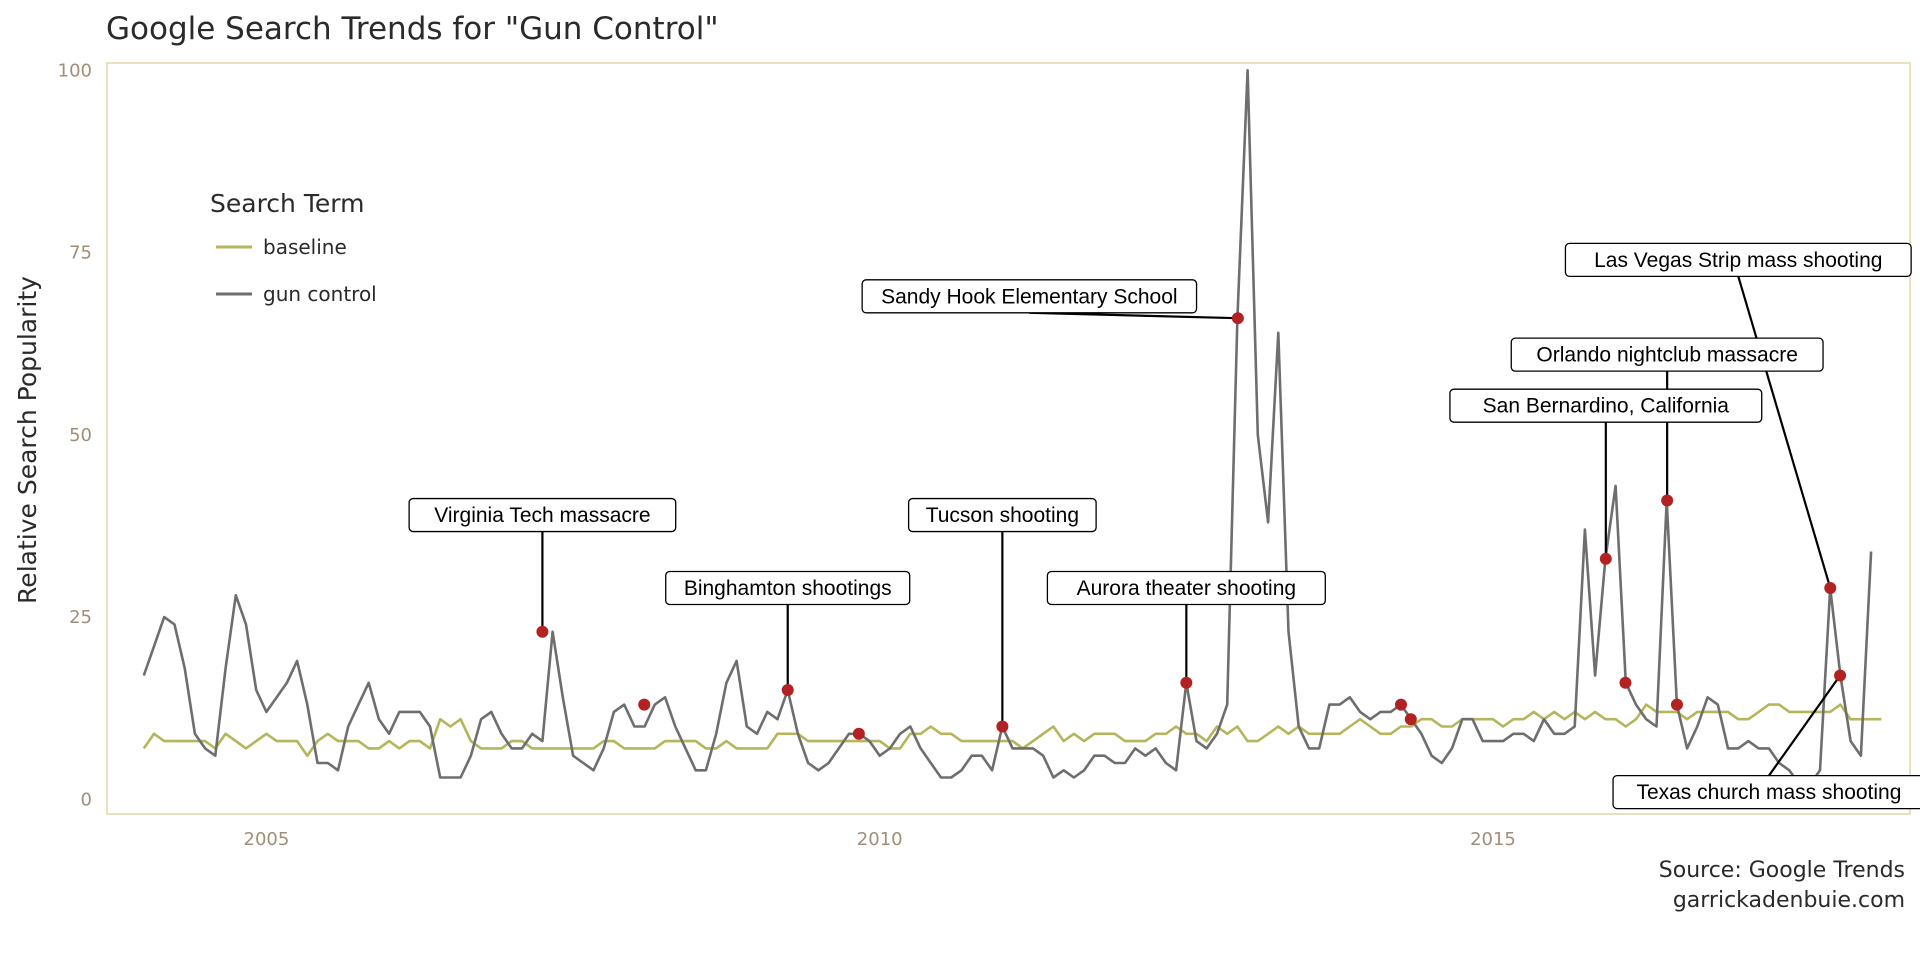 The image size is (1920, 960). I want to click on caption-source: Source: Google Trends, so click(1782, 870).